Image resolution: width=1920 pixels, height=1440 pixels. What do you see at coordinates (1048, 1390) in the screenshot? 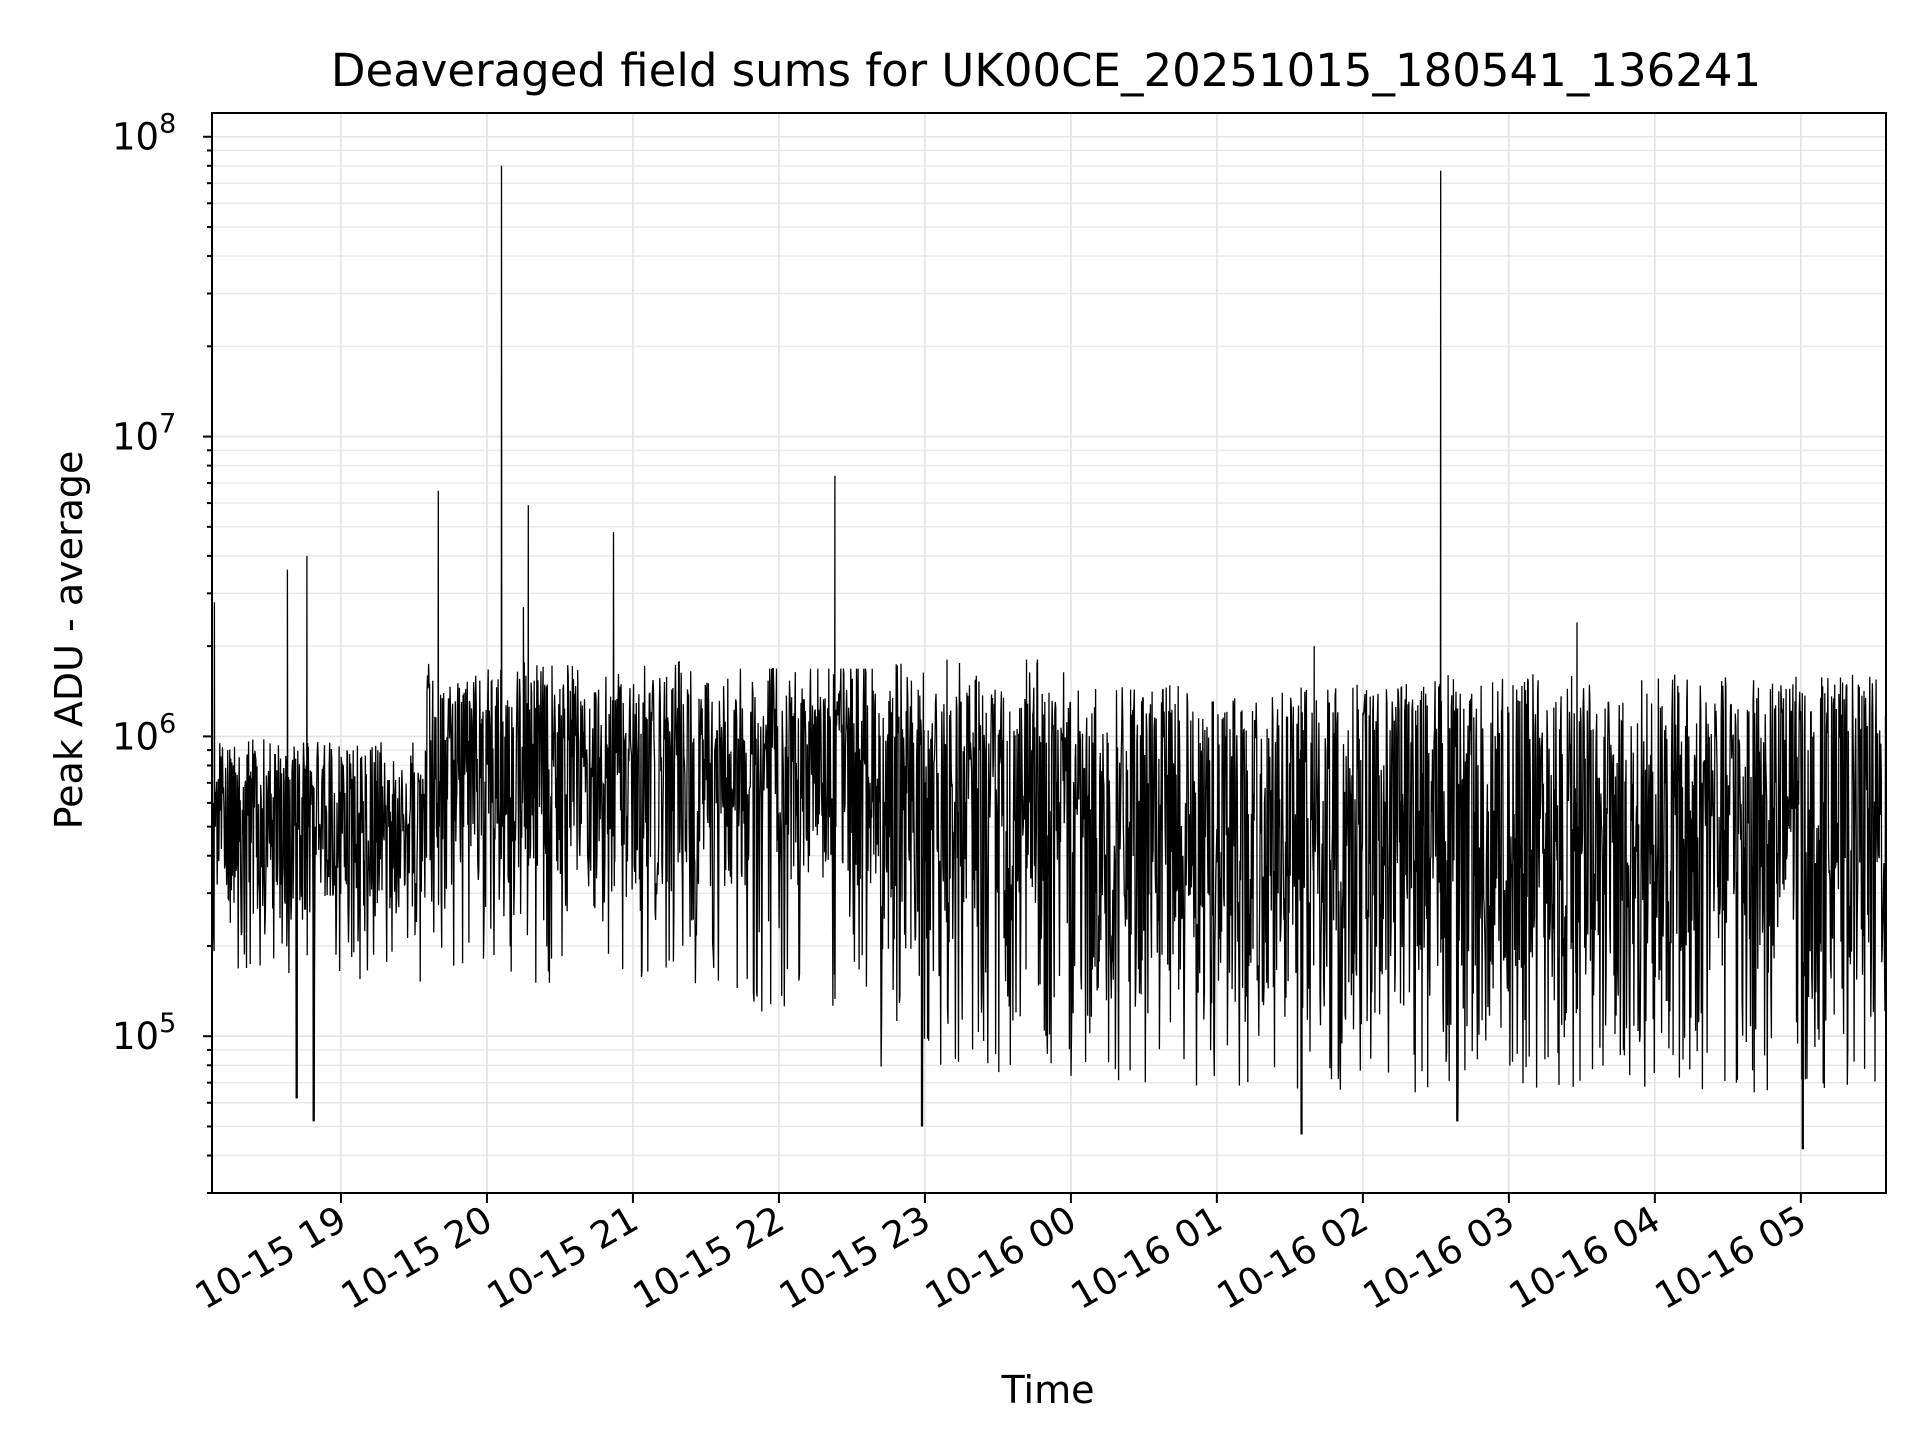
I see `x-axis-label: Time` at bounding box center [1048, 1390].